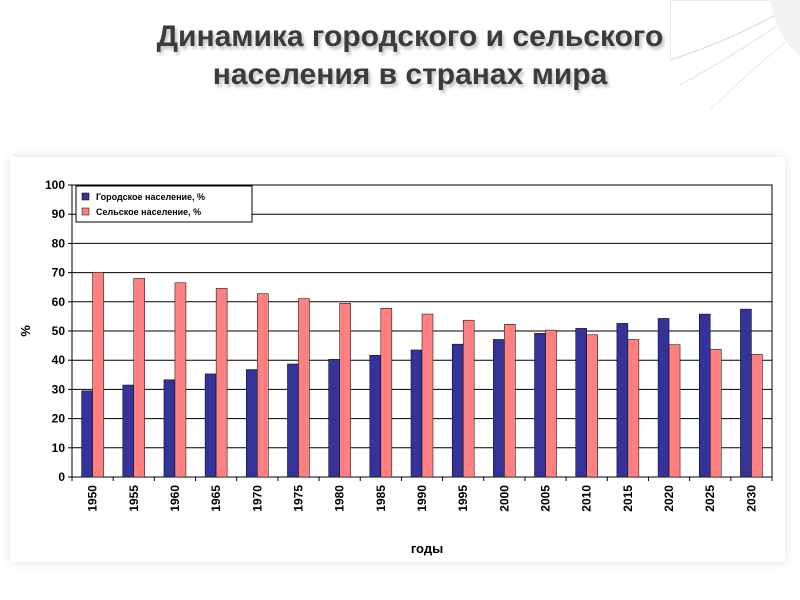 This screenshot has height=600, width=800. What do you see at coordinates (463, 498) in the screenshot?
I see `x-tick-label-1995: 1995` at bounding box center [463, 498].